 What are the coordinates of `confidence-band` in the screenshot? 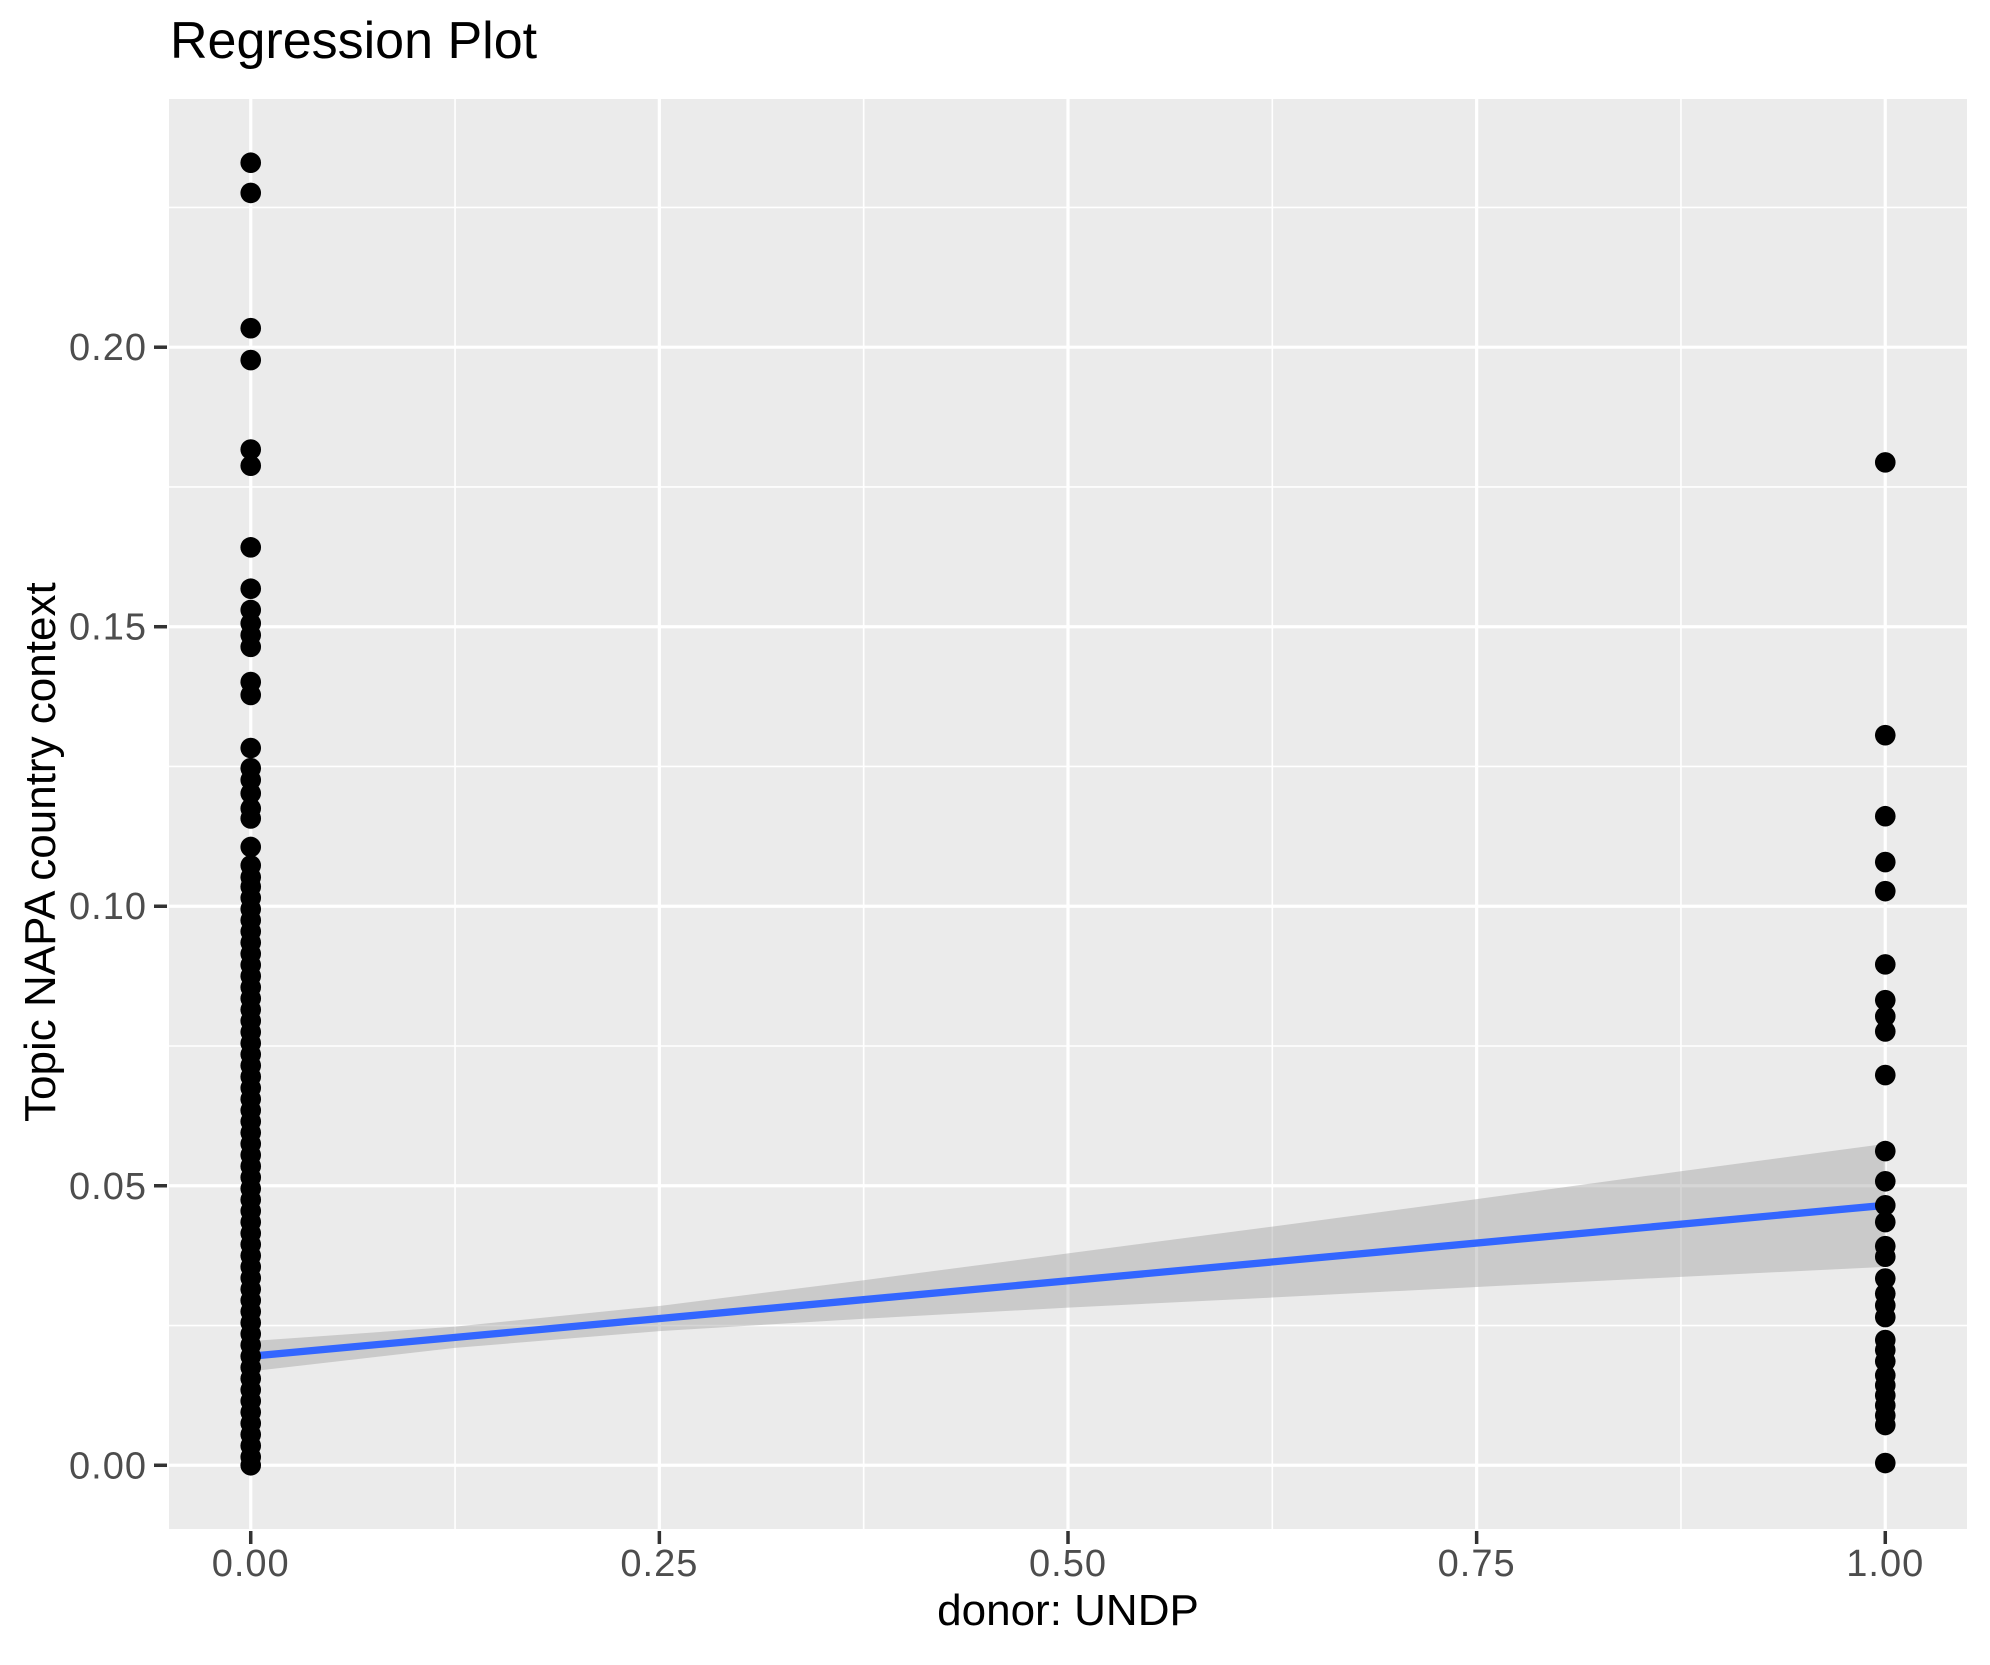 It's located at (1068, 1257).